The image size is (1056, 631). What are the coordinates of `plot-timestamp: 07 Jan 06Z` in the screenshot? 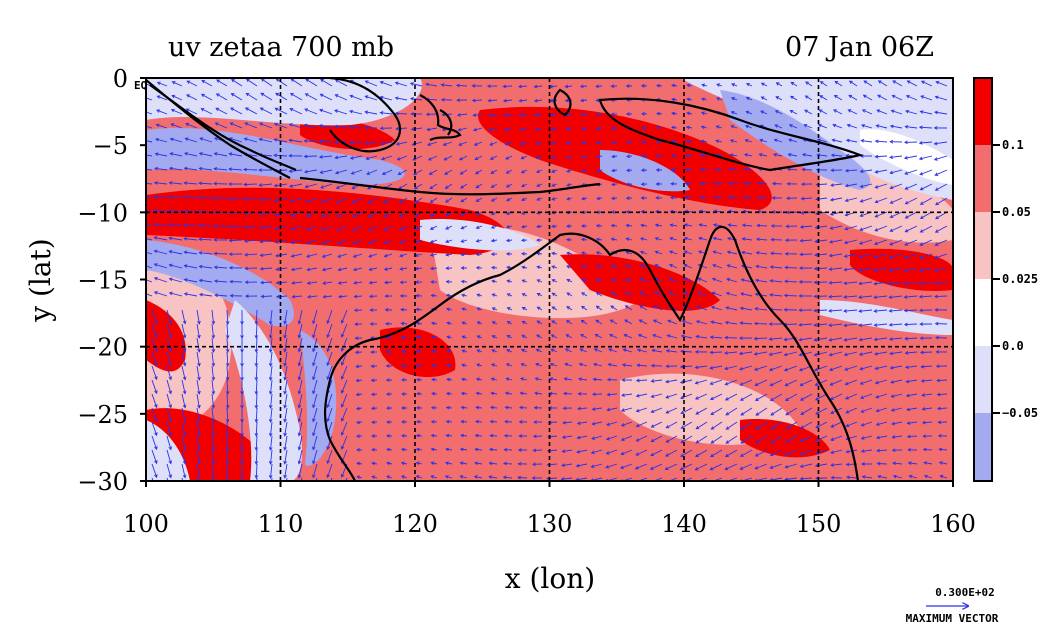 It's located at (859, 47).